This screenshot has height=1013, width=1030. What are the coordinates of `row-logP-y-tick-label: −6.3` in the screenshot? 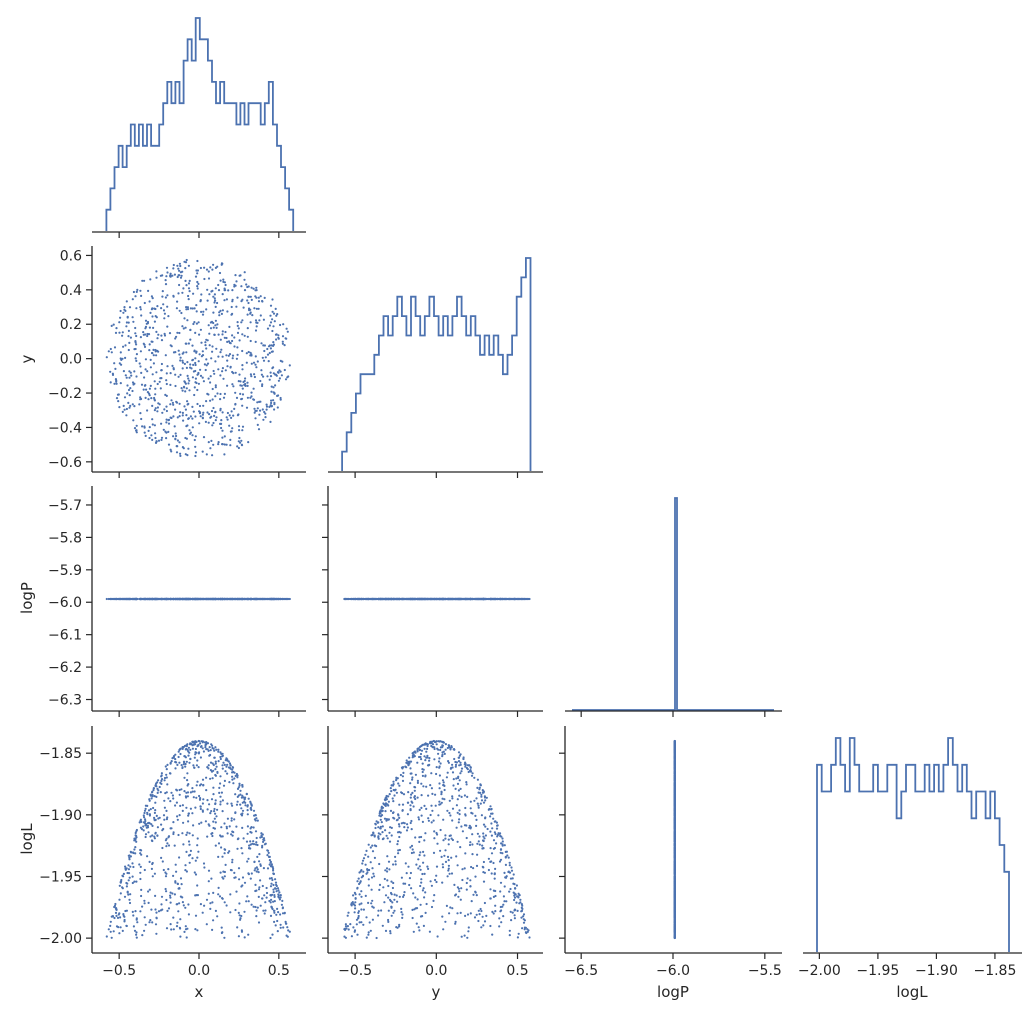 It's located at (65, 701).